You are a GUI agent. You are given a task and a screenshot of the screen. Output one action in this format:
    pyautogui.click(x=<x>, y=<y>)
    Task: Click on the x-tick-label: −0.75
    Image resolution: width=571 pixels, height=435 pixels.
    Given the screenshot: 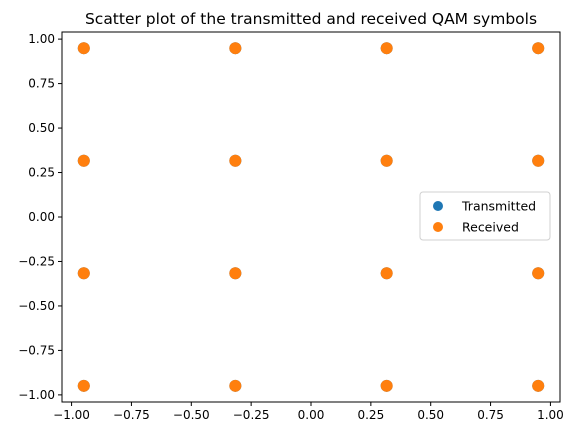 What is the action you would take?
    pyautogui.click(x=131, y=415)
    